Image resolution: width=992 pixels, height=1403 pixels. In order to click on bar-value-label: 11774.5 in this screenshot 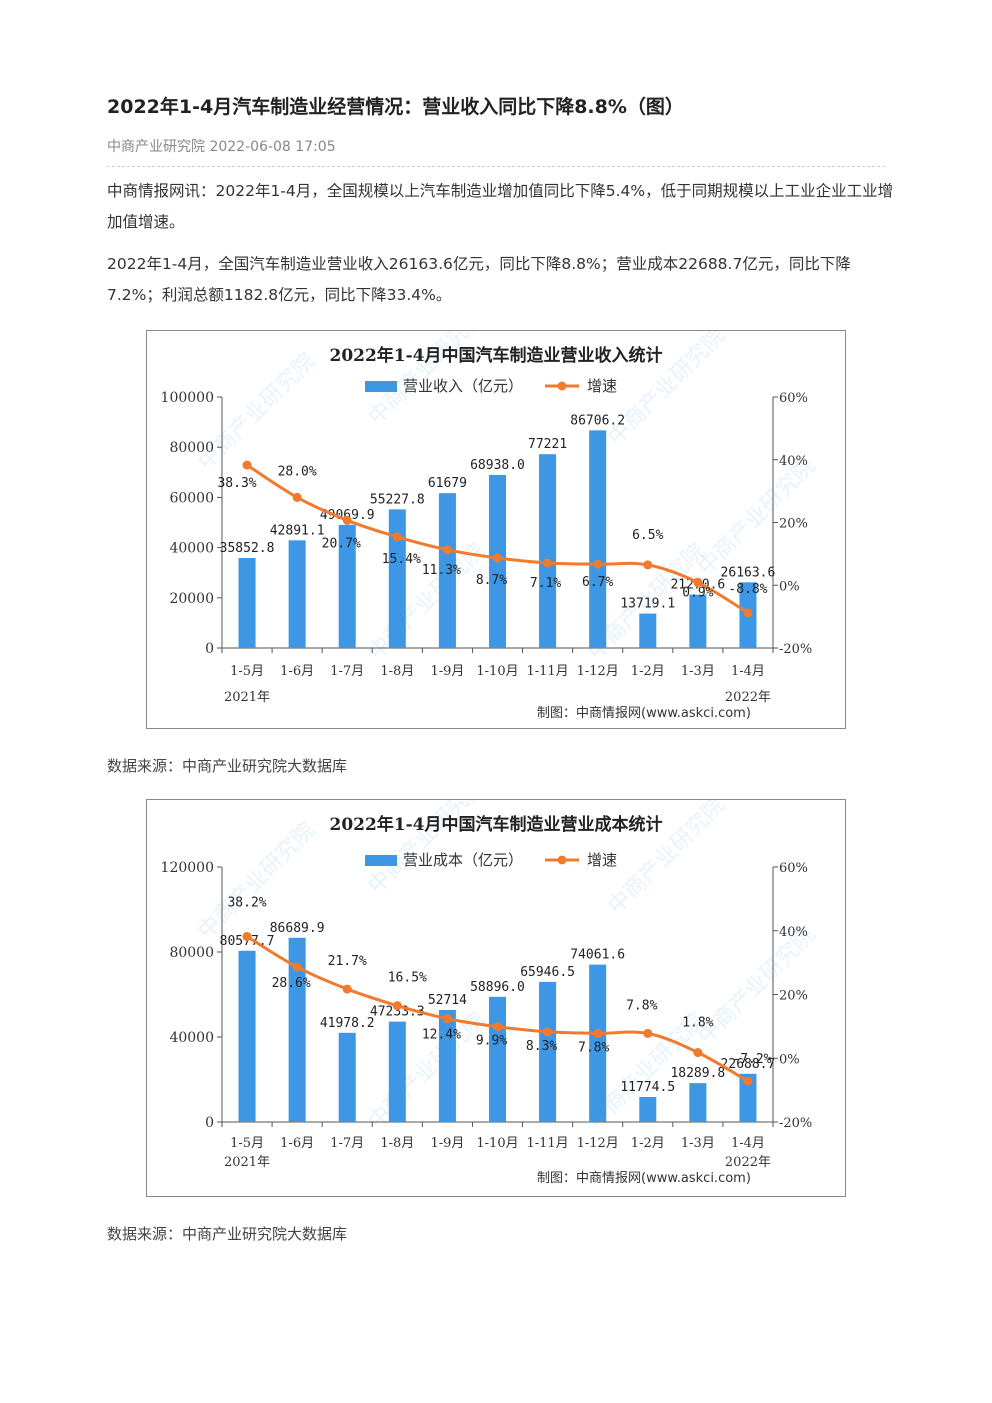, I will do `click(647, 1087)`.